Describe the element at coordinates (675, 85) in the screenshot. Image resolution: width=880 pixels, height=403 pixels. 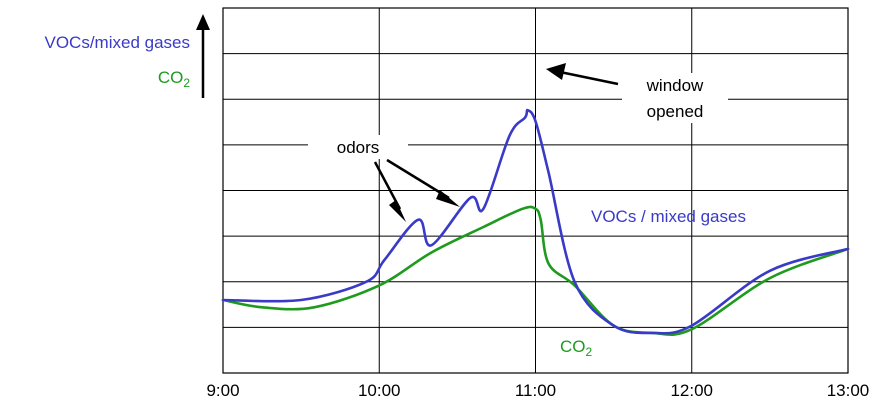
I see `window-label-line1: window` at that location.